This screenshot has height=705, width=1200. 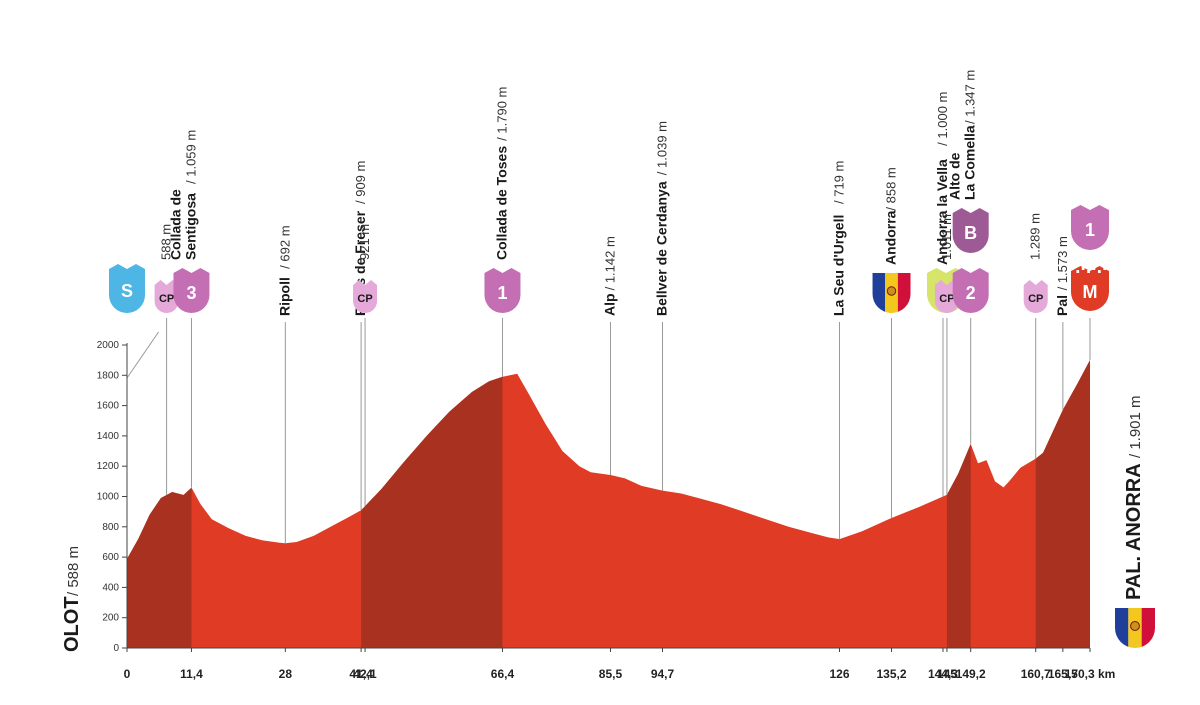 I want to click on badge-climb-6: 1, so click(x=502, y=290).